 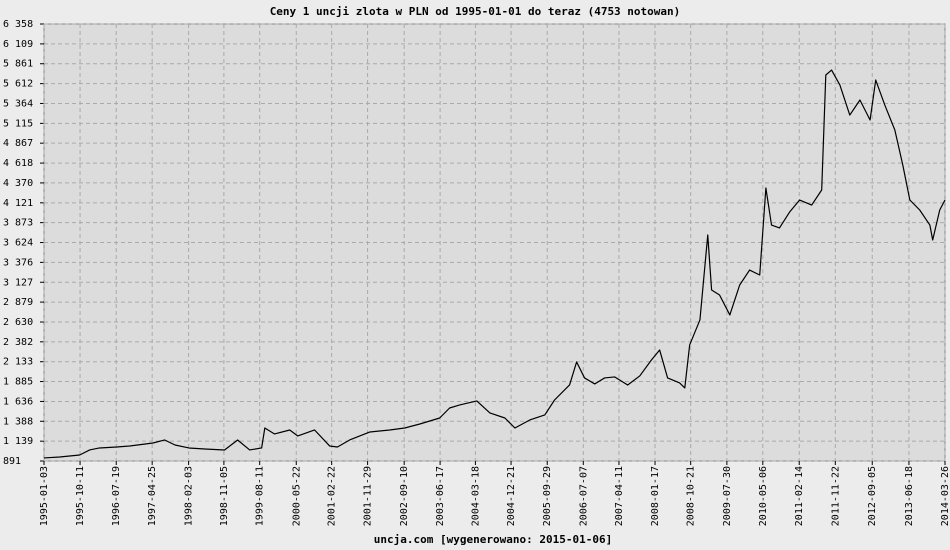 I want to click on x-tick-label: 2001-02-22, so click(x=332, y=496).